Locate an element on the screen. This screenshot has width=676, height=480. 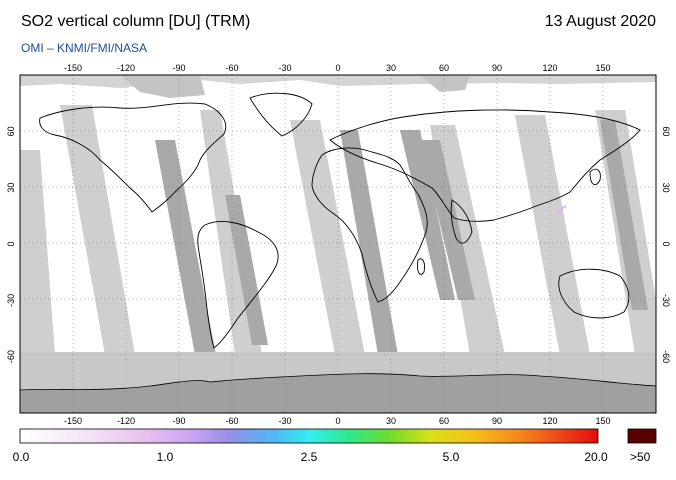
colorbar-label: 5.0 is located at coordinates (451, 457).